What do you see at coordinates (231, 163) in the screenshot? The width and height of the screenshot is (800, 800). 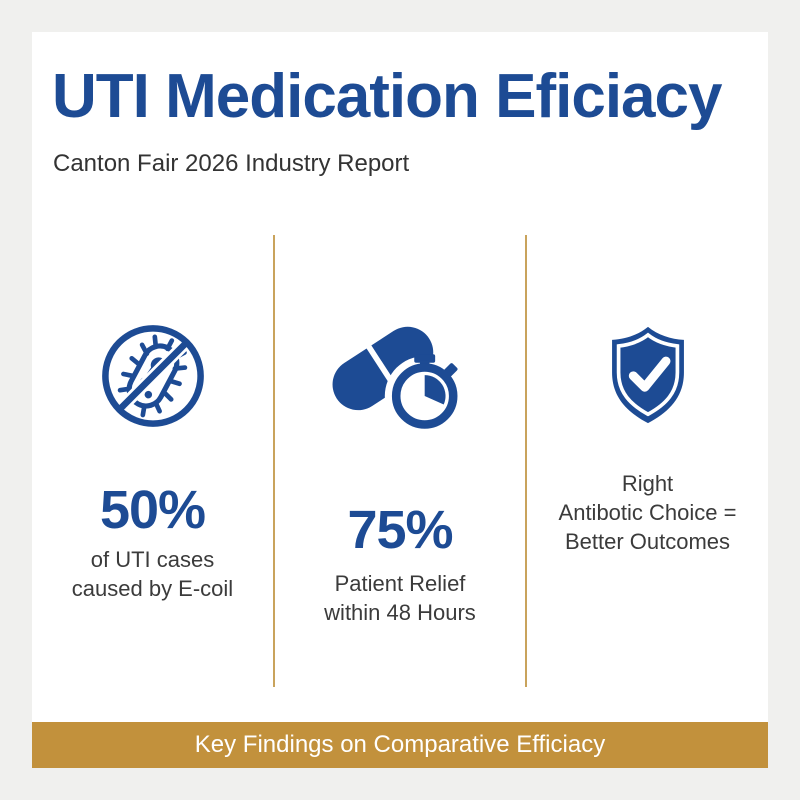 I see `page-subtitle: Canton Fair 2026 Industry Report` at bounding box center [231, 163].